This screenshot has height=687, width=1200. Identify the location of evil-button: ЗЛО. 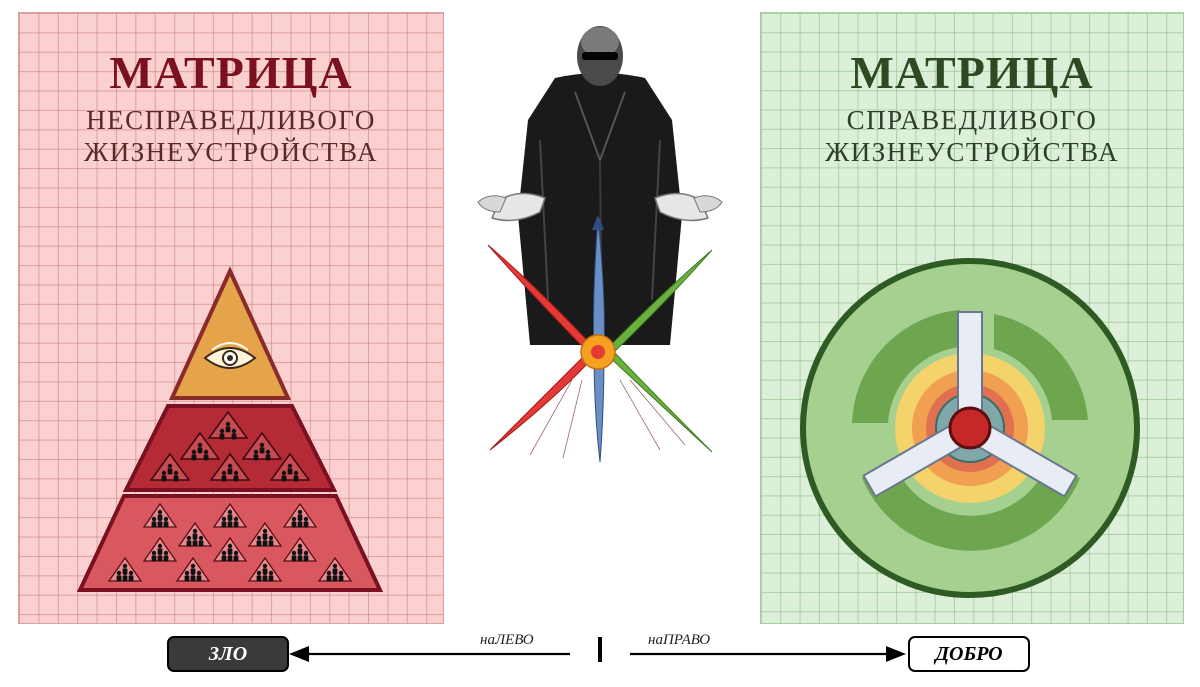
(228, 654).